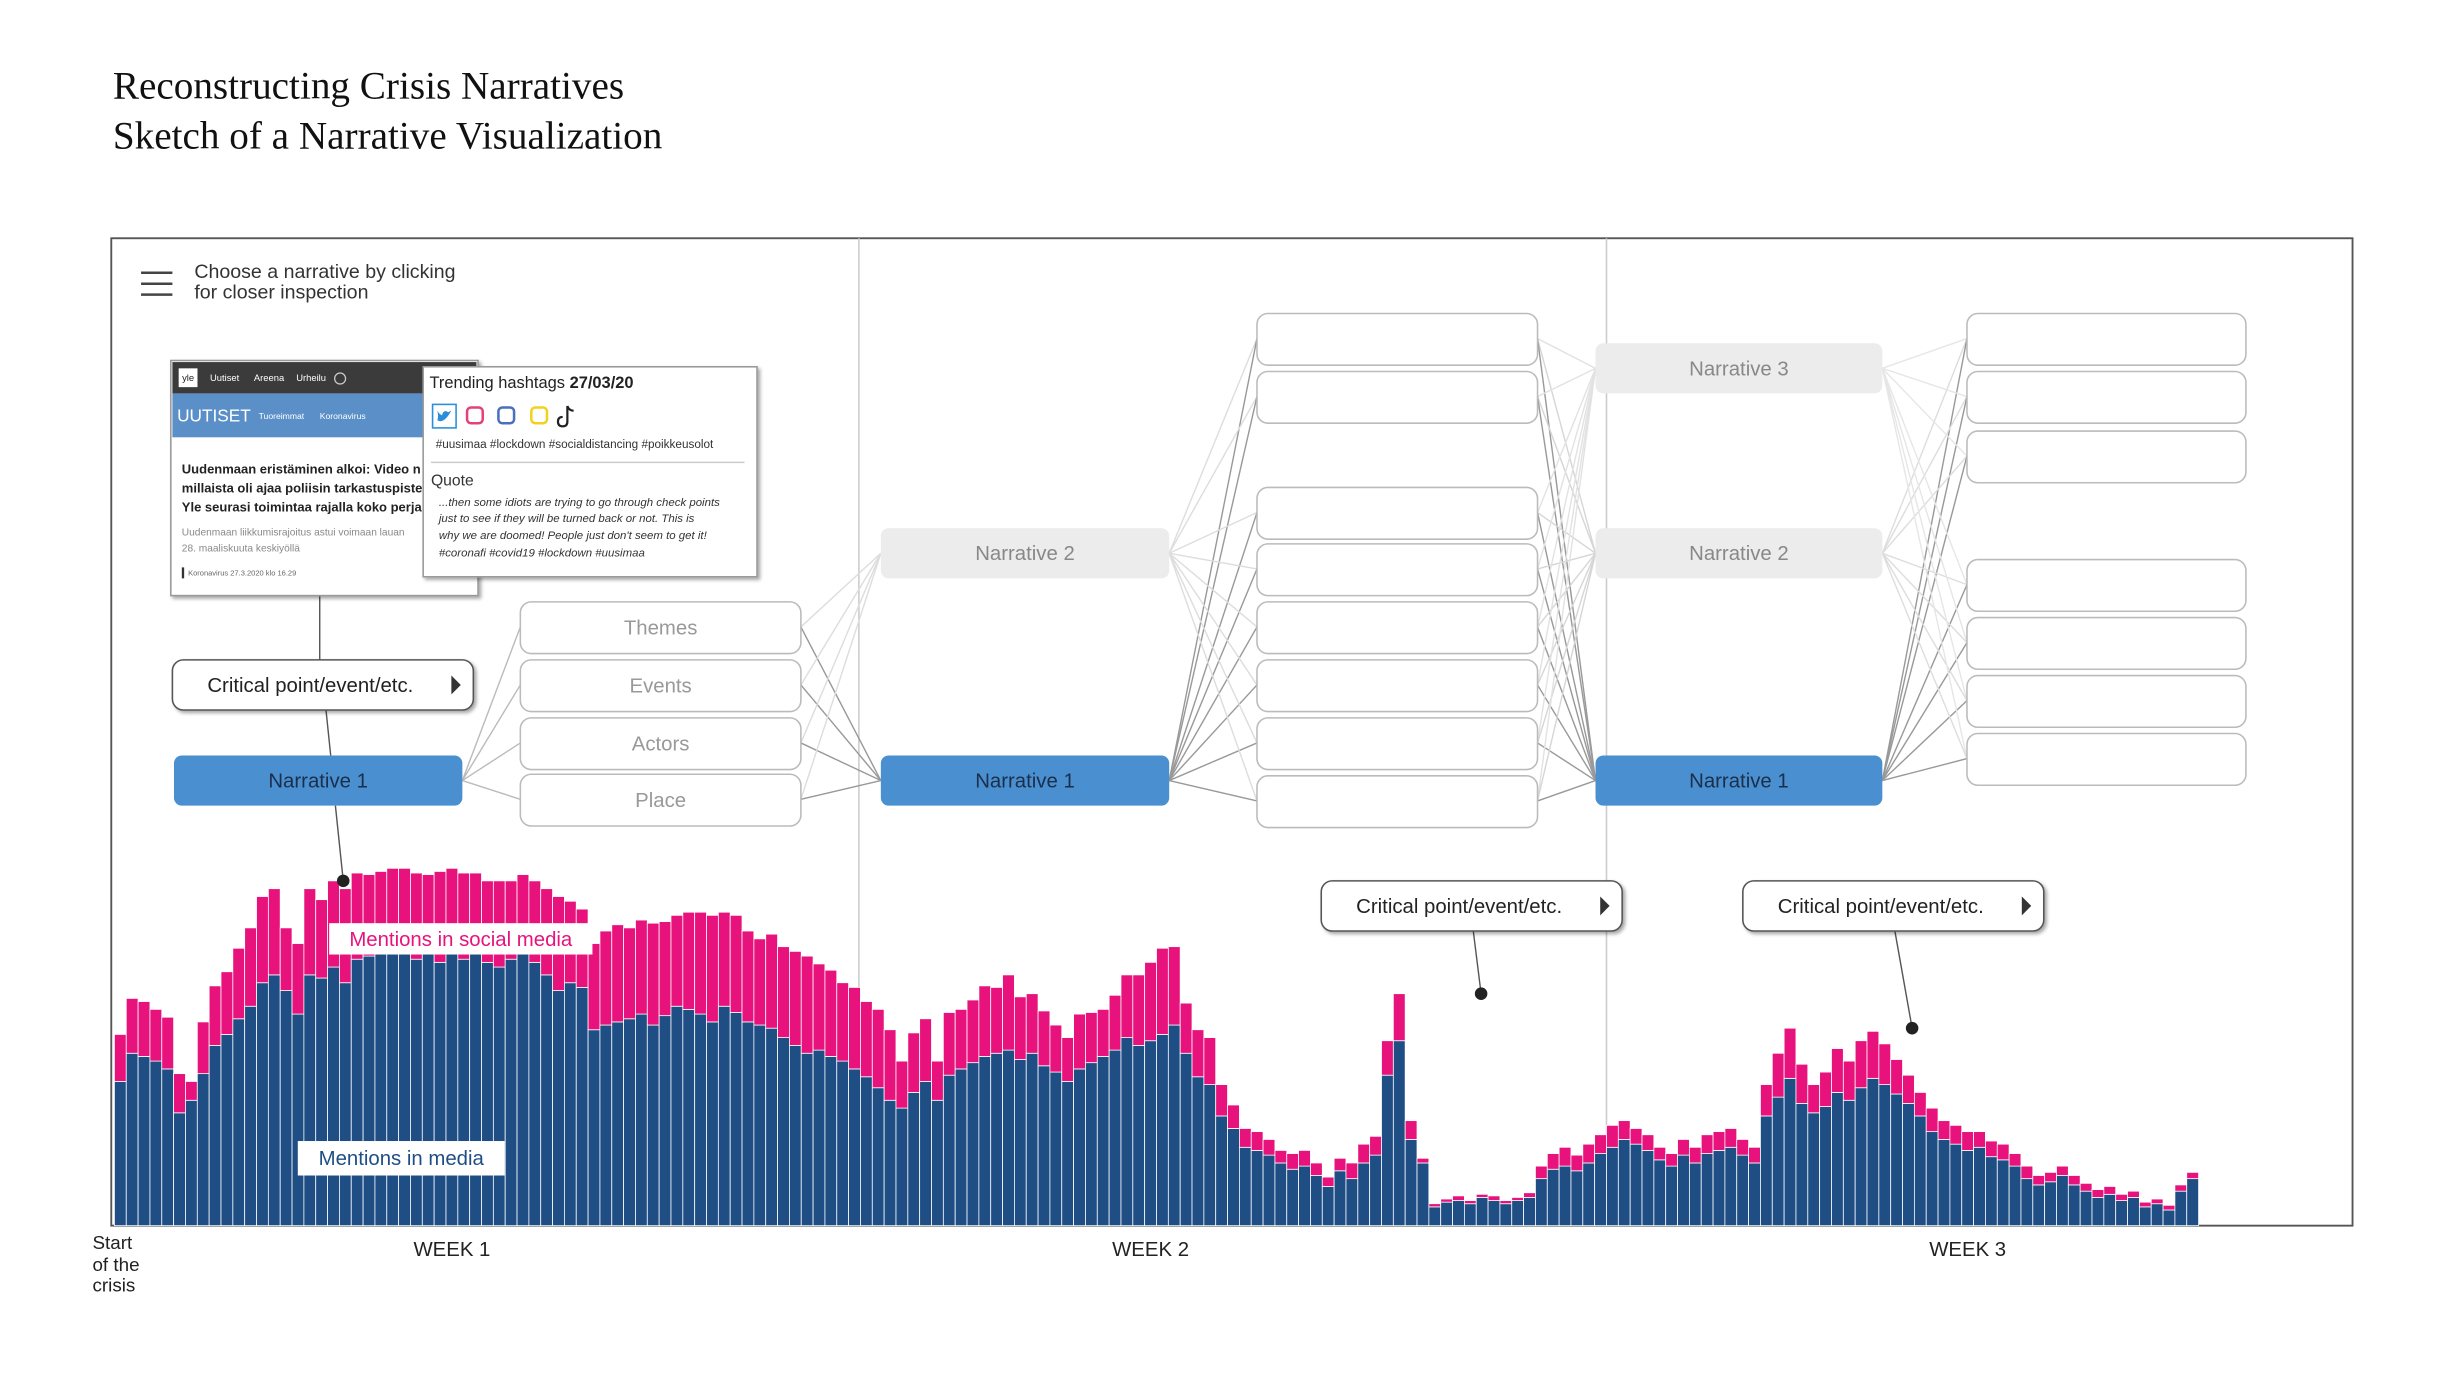  What do you see at coordinates (660, 686) in the screenshot?
I see `facet-box: Events` at bounding box center [660, 686].